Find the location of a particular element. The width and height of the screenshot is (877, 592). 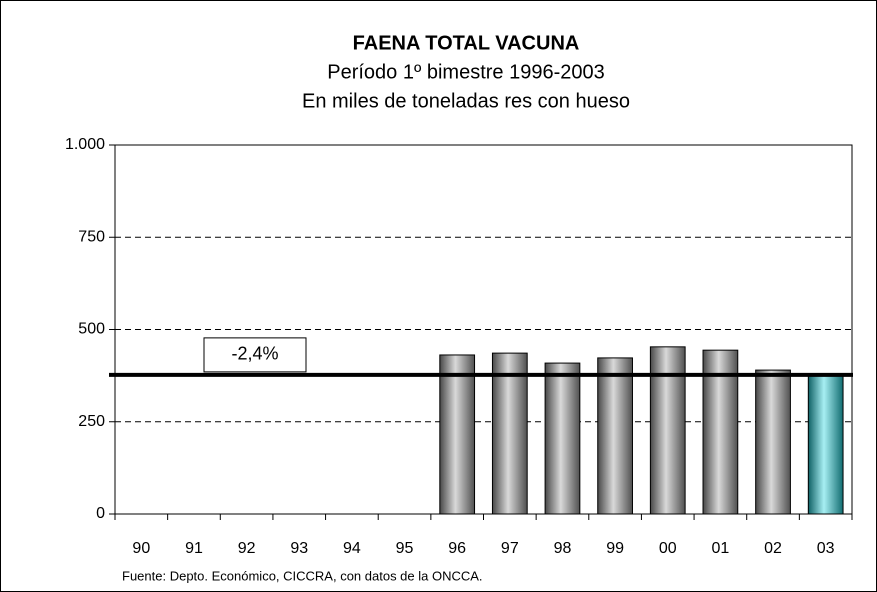

x-tick-label: 98 is located at coordinates (563, 548).